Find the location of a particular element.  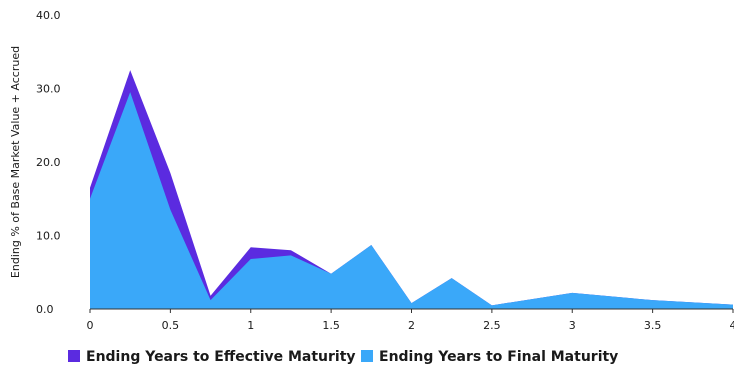

y-tick-label: 20.0 is located at coordinates (48, 162).